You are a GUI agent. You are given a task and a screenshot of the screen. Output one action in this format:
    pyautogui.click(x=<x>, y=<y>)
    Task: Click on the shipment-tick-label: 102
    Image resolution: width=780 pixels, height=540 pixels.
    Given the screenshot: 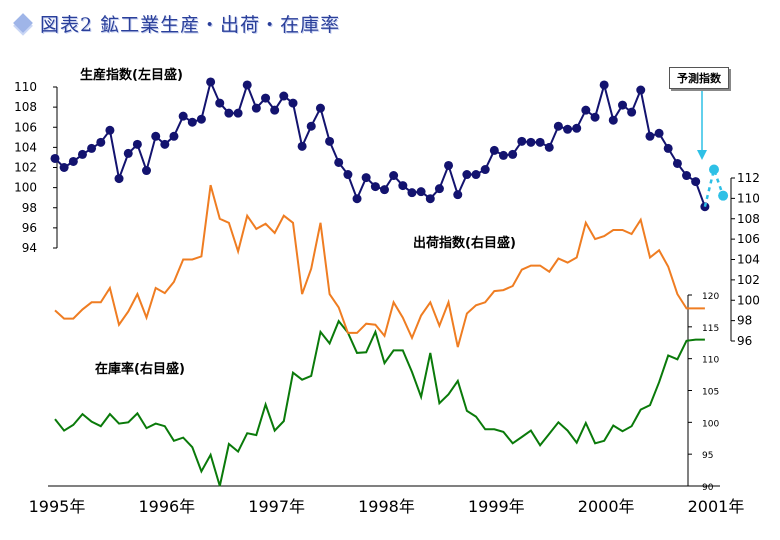 What is the action you would take?
    pyautogui.click(x=748, y=280)
    